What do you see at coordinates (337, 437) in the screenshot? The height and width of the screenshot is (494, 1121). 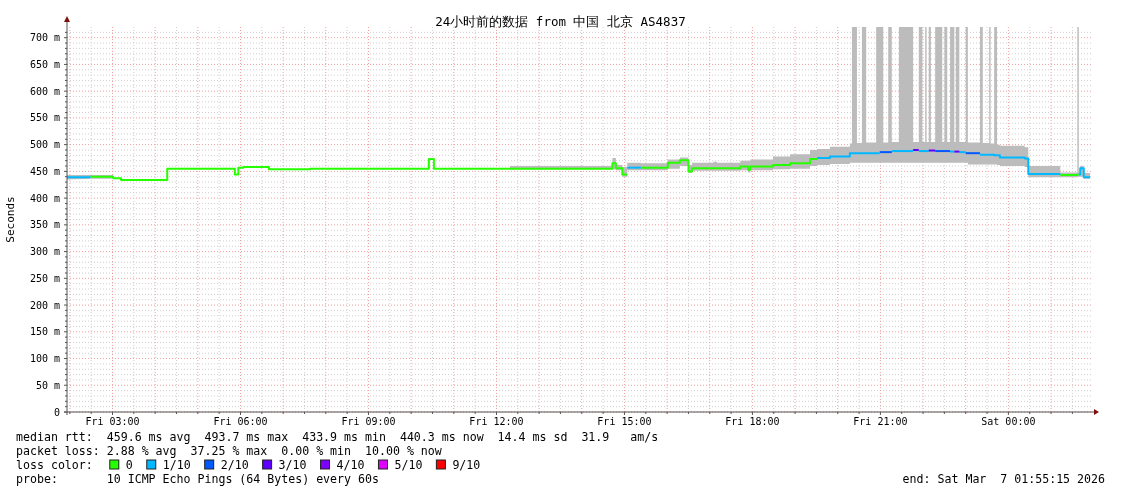 I see `annotation: median rtt: 459.6 ms avg 493.7 ms max 433.9 ms min 440.3 ms now 14.4 ms sd 31.9 am/s` at bounding box center [337, 437].